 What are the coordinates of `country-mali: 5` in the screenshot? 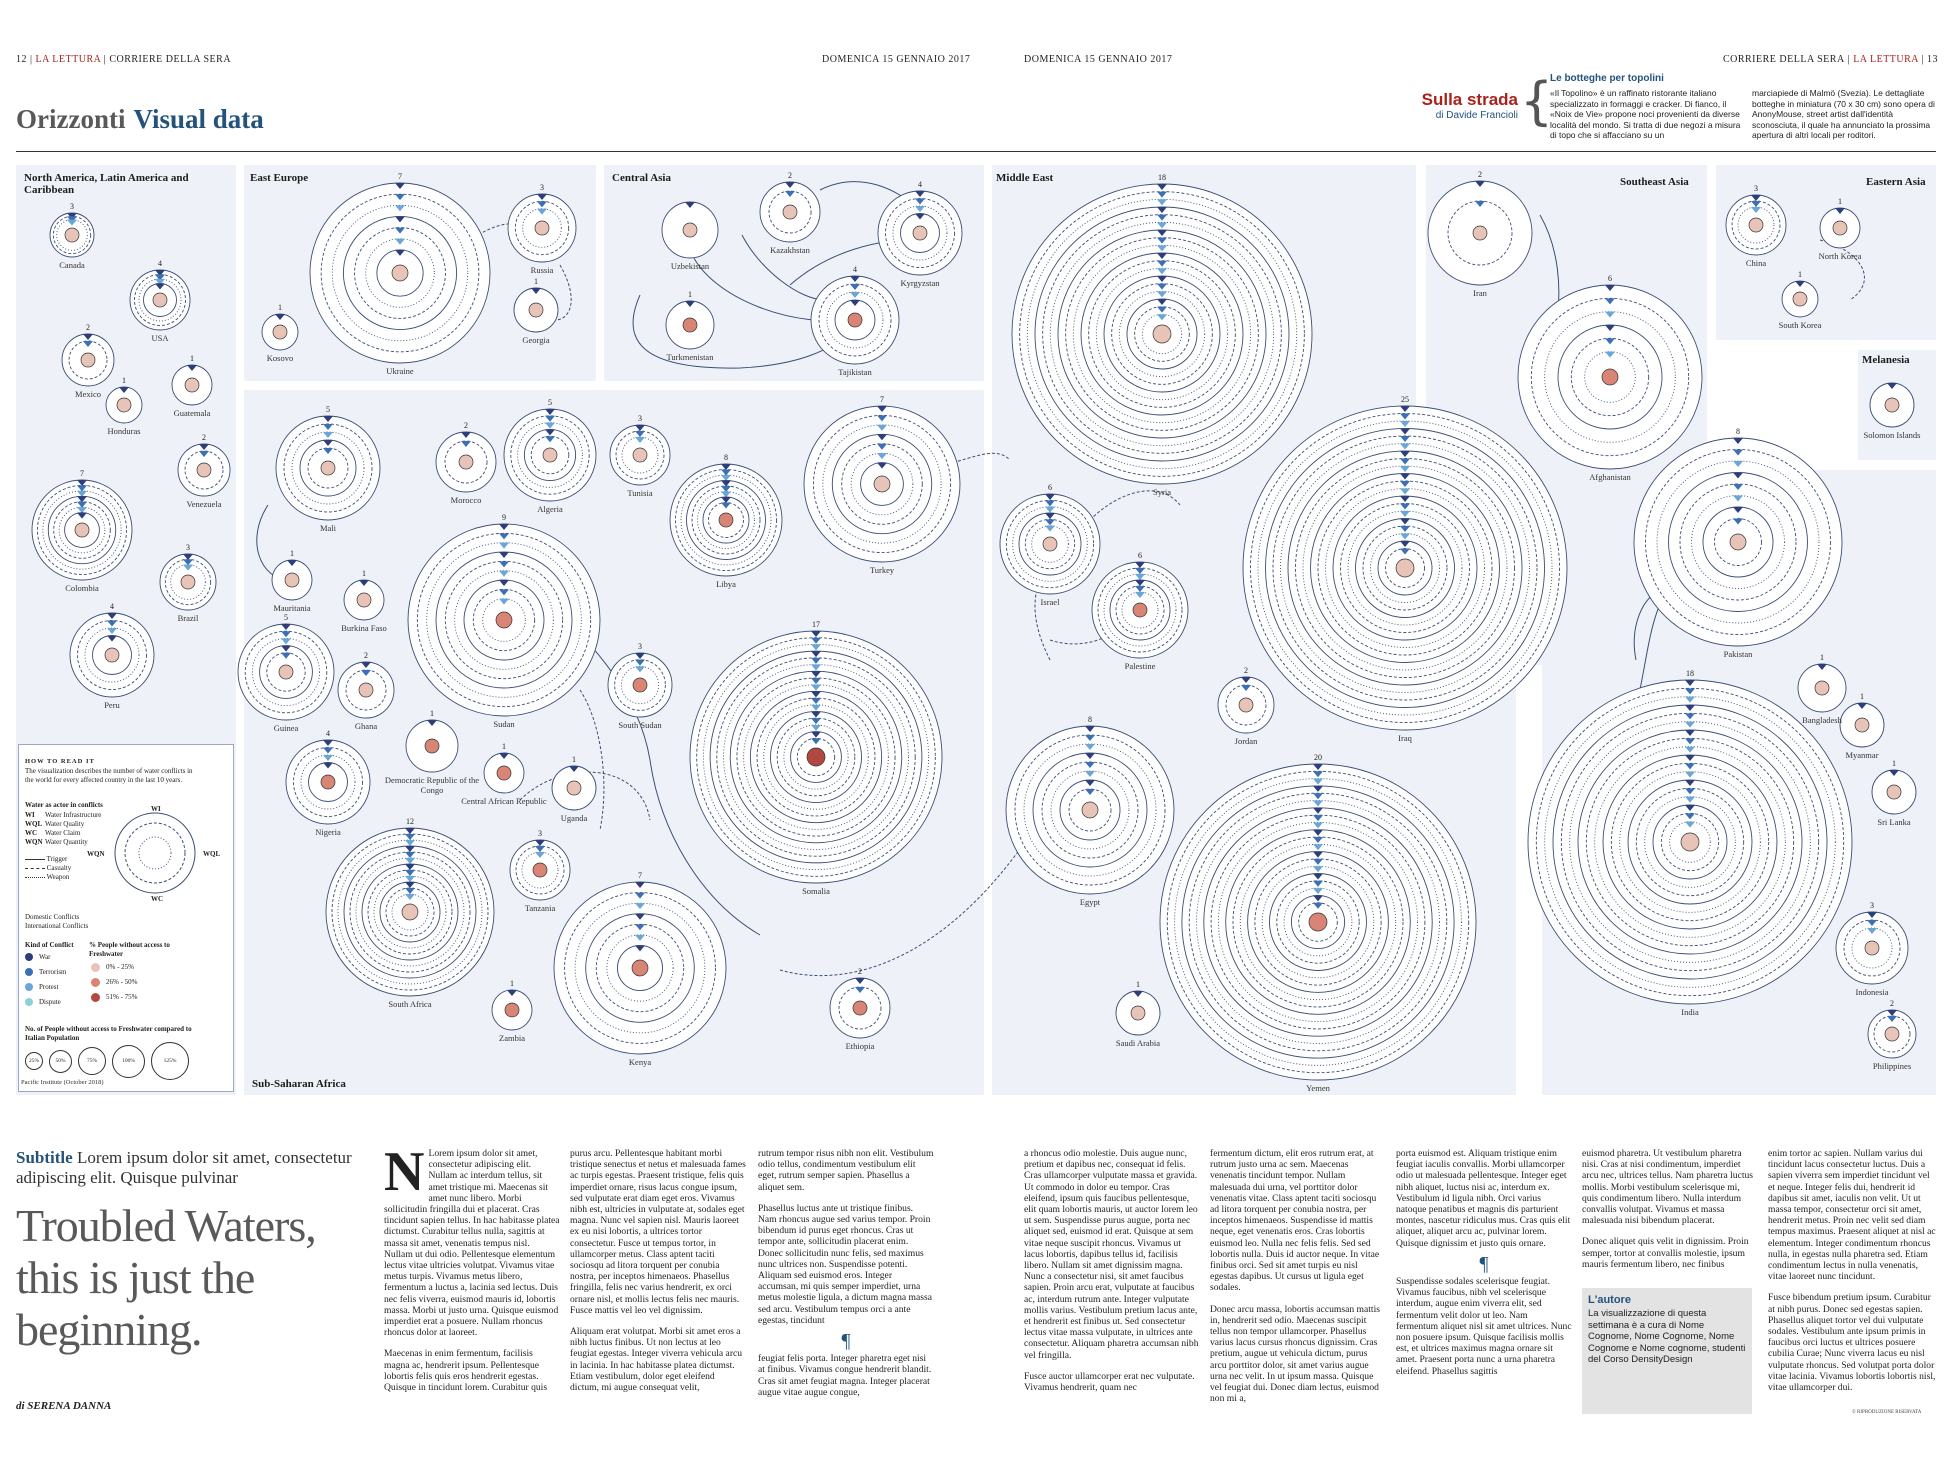 It's located at (328, 462).